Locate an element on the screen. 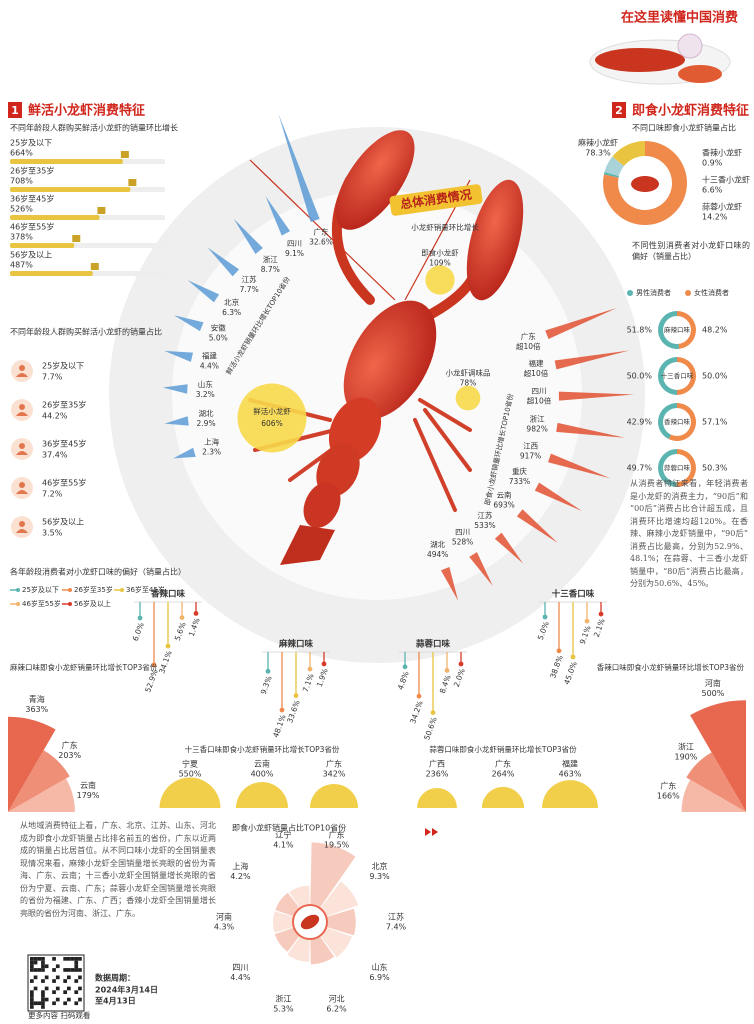 This screenshot has width=754, height=1024. category-label: 北京 is located at coordinates (231, 302).